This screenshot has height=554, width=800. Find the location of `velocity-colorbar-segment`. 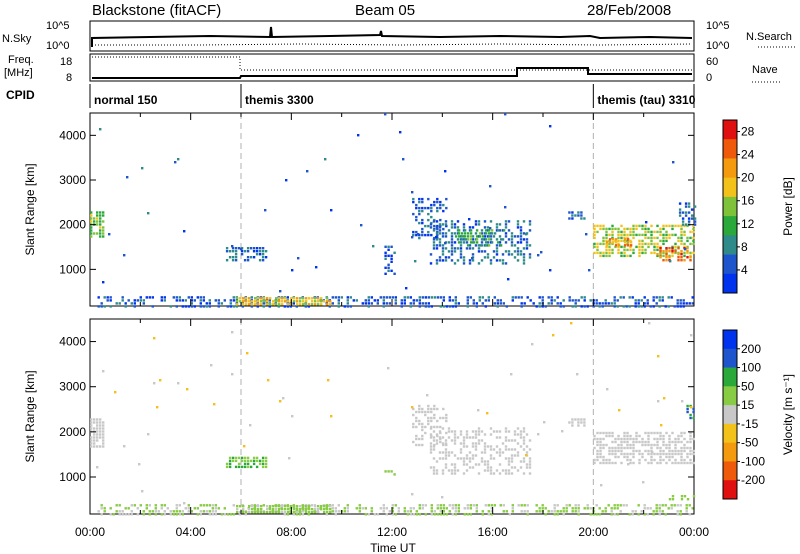

velocity-colorbar-segment is located at coordinates (730, 433).